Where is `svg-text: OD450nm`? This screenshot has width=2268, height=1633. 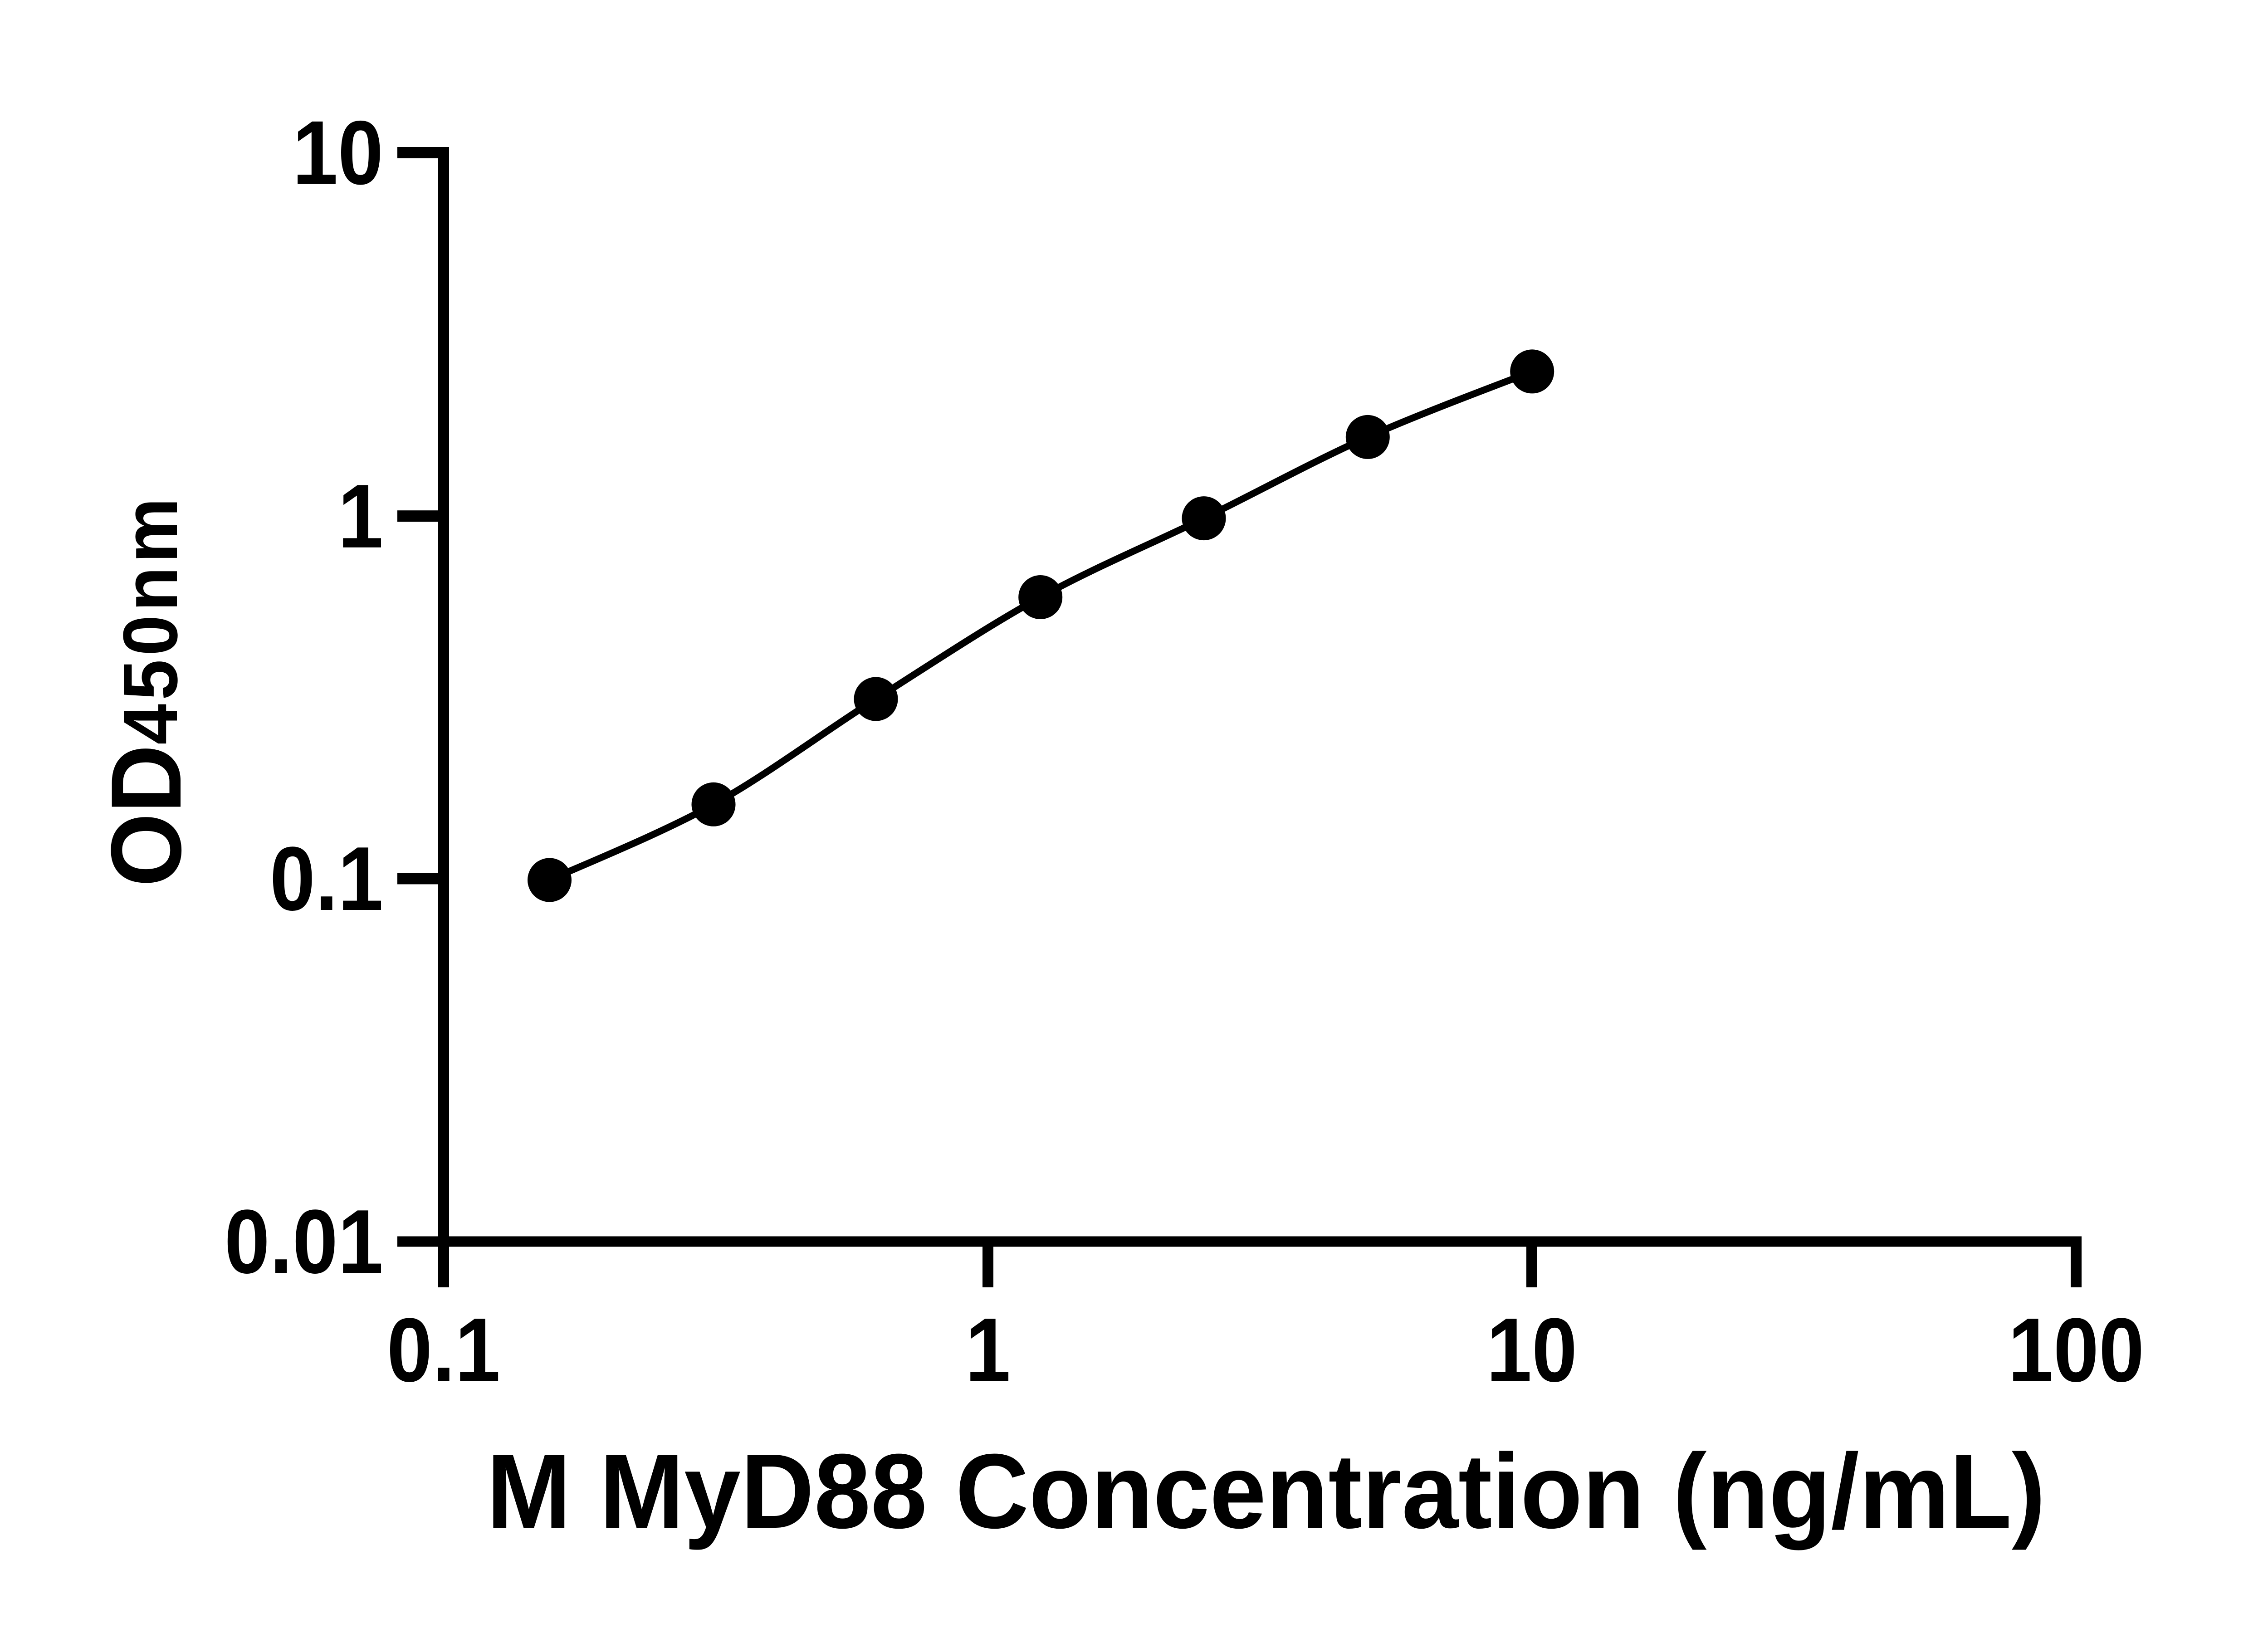 svg-text: OD450nm is located at coordinates (147, 690).